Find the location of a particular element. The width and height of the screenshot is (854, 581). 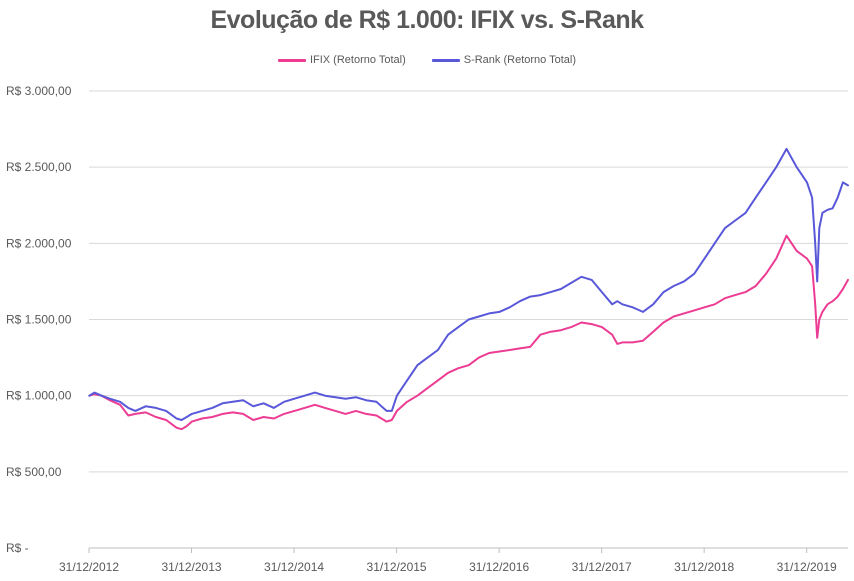

x-tick-label: 31/12/2016 is located at coordinates (499, 567).